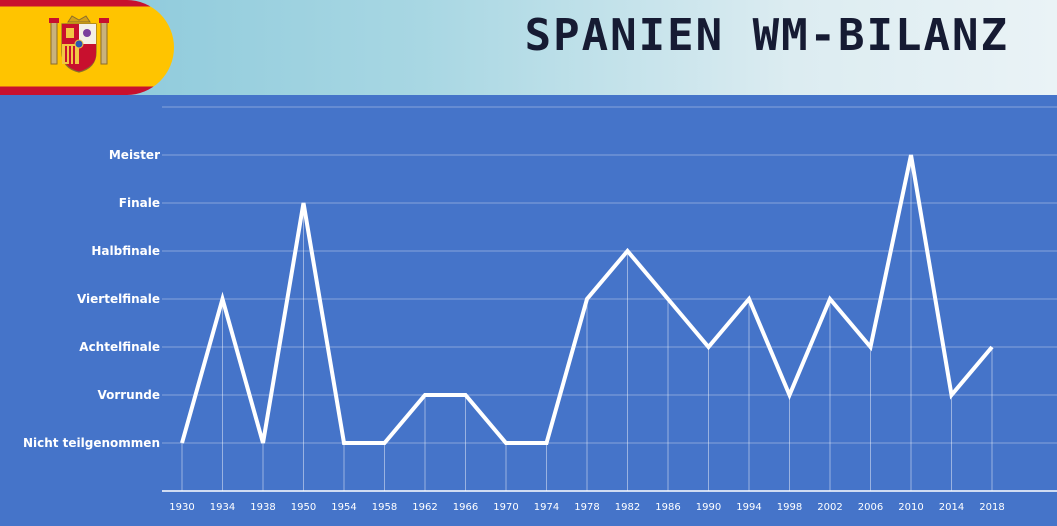 This screenshot has width=1057, height=526. What do you see at coordinates (465, 507) in the screenshot?
I see `x-tick-label: 1966` at bounding box center [465, 507].